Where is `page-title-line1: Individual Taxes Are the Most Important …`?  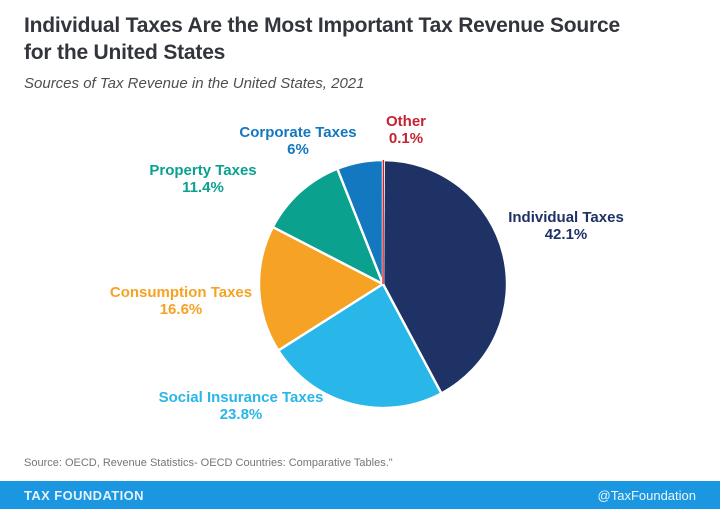
page-title-line1: Individual Taxes Are the Most Important … is located at coordinates (322, 25).